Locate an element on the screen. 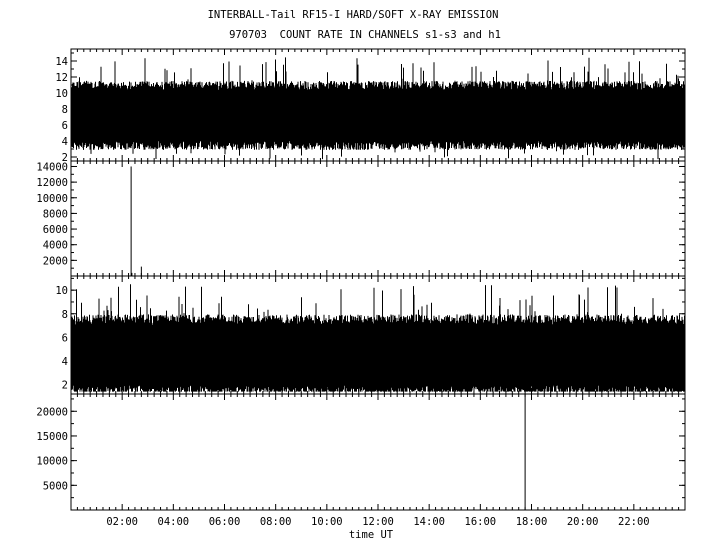 The width and height of the screenshot is (720, 550). panel-3-ytick-label: 6 is located at coordinates (65, 338).